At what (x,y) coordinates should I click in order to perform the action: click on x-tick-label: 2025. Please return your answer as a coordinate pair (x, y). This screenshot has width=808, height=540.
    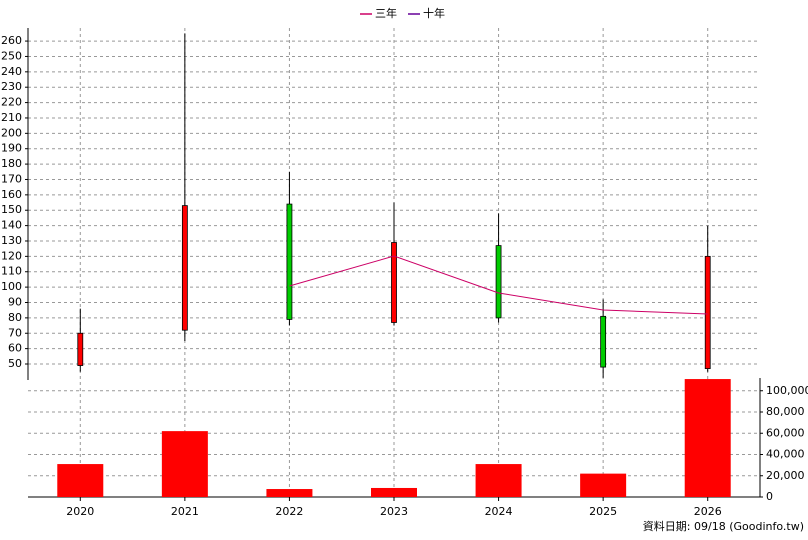
    Looking at the image, I should click on (603, 511).